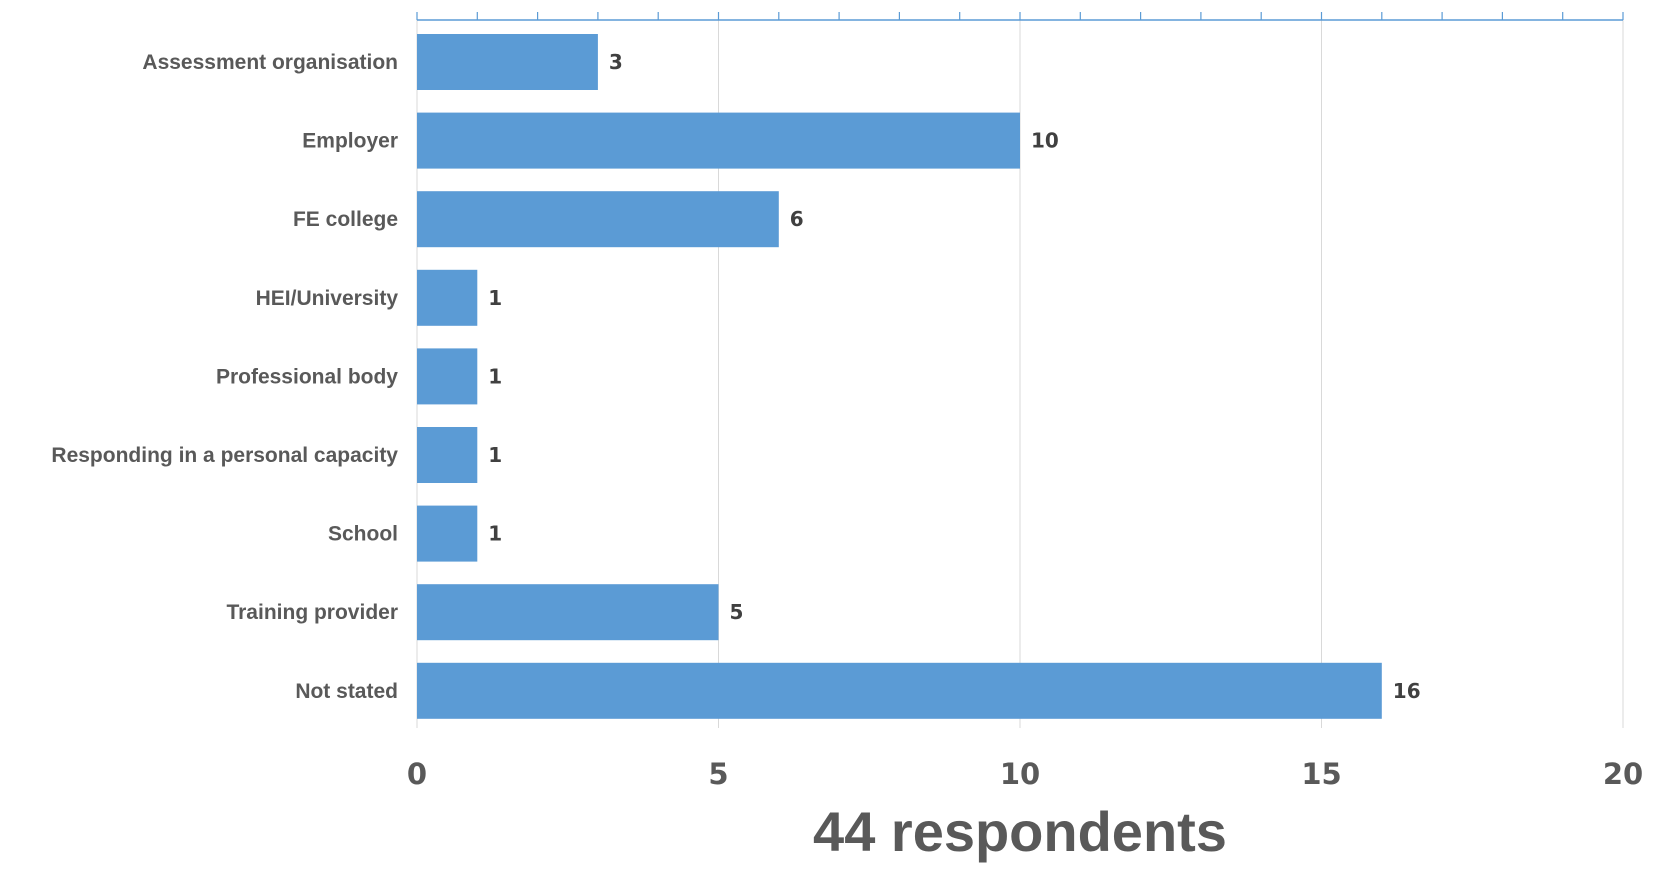 This screenshot has width=1673, height=871. I want to click on x-tick-labels: 0 5 10 15 20, so click(1025, 774).